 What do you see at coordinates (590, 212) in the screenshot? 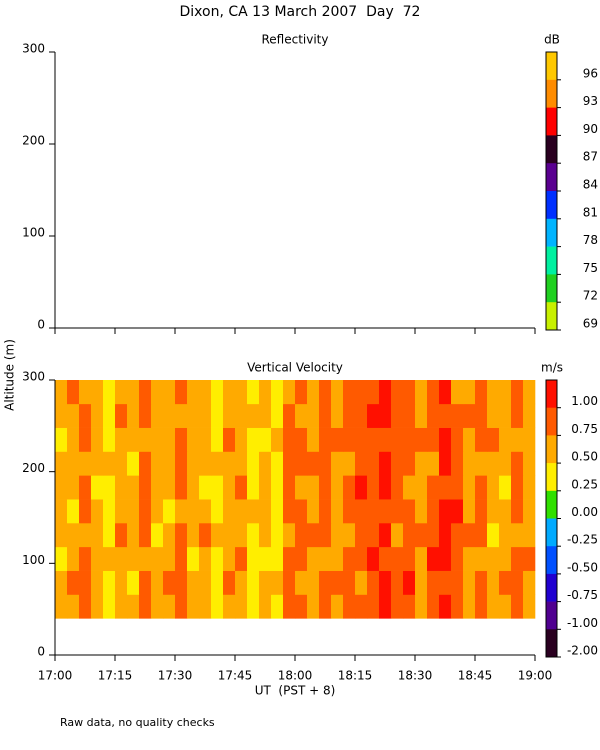
I see `colorbar-tick-label: 81` at bounding box center [590, 212].